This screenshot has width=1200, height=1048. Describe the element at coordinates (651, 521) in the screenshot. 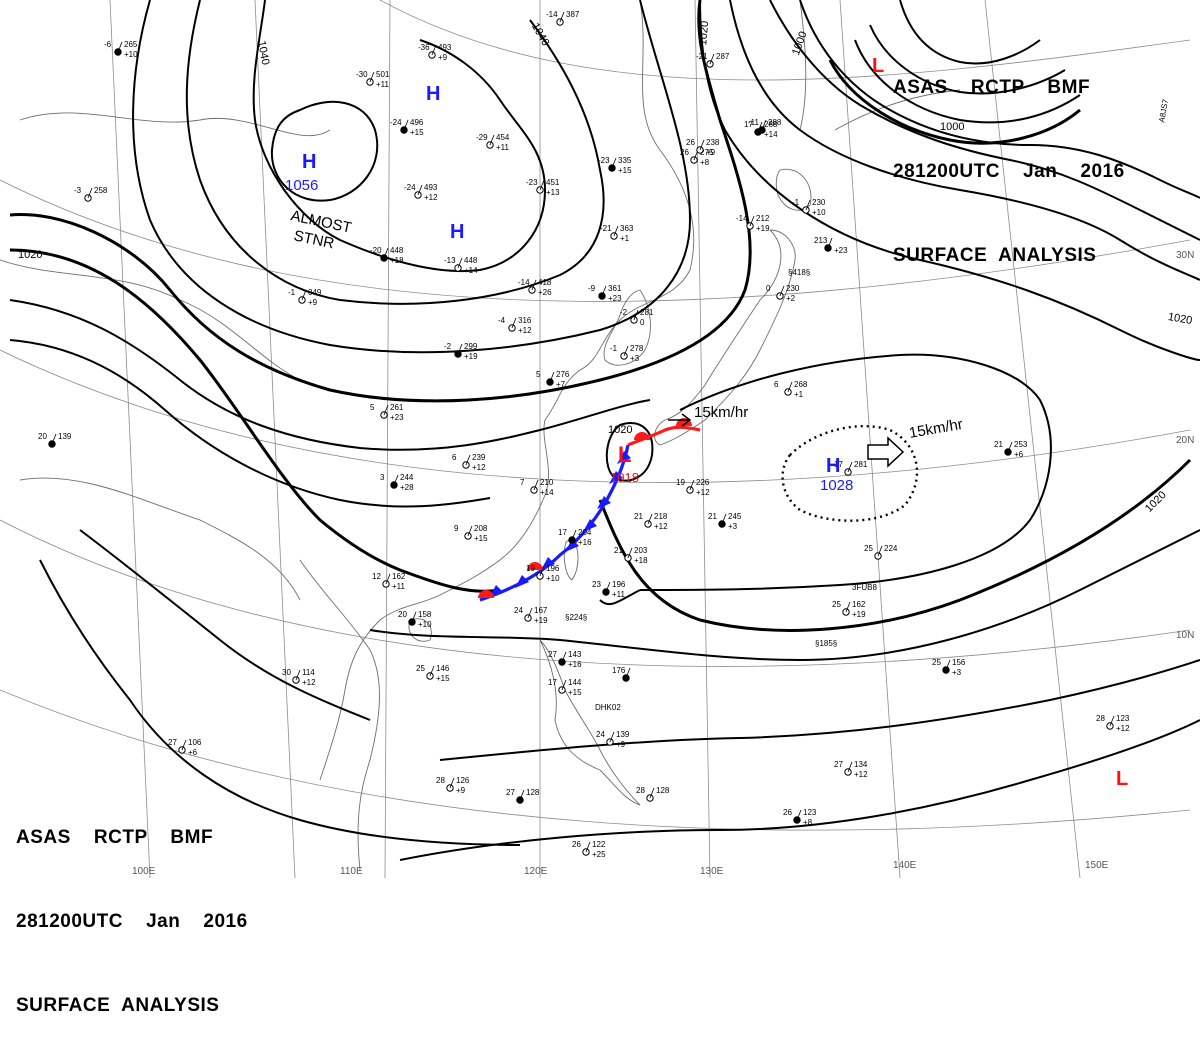

I see `station-plot: 21 218+12` at that location.